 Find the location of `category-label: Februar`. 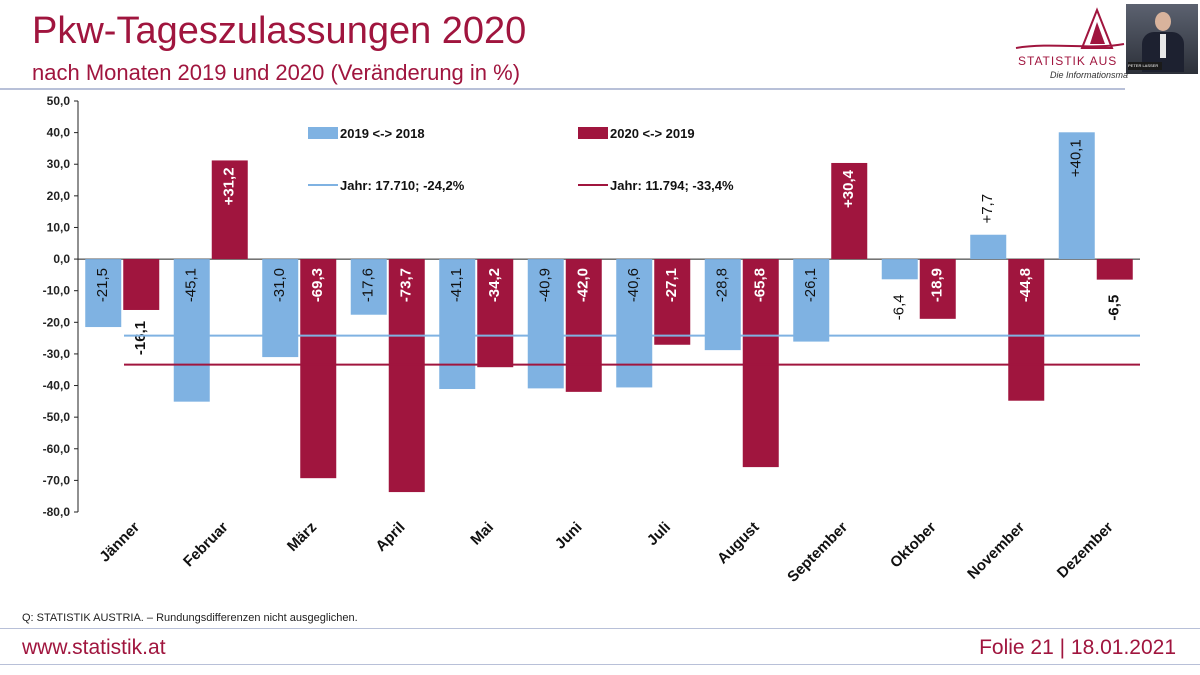

category-label: Februar is located at coordinates (206, 545).